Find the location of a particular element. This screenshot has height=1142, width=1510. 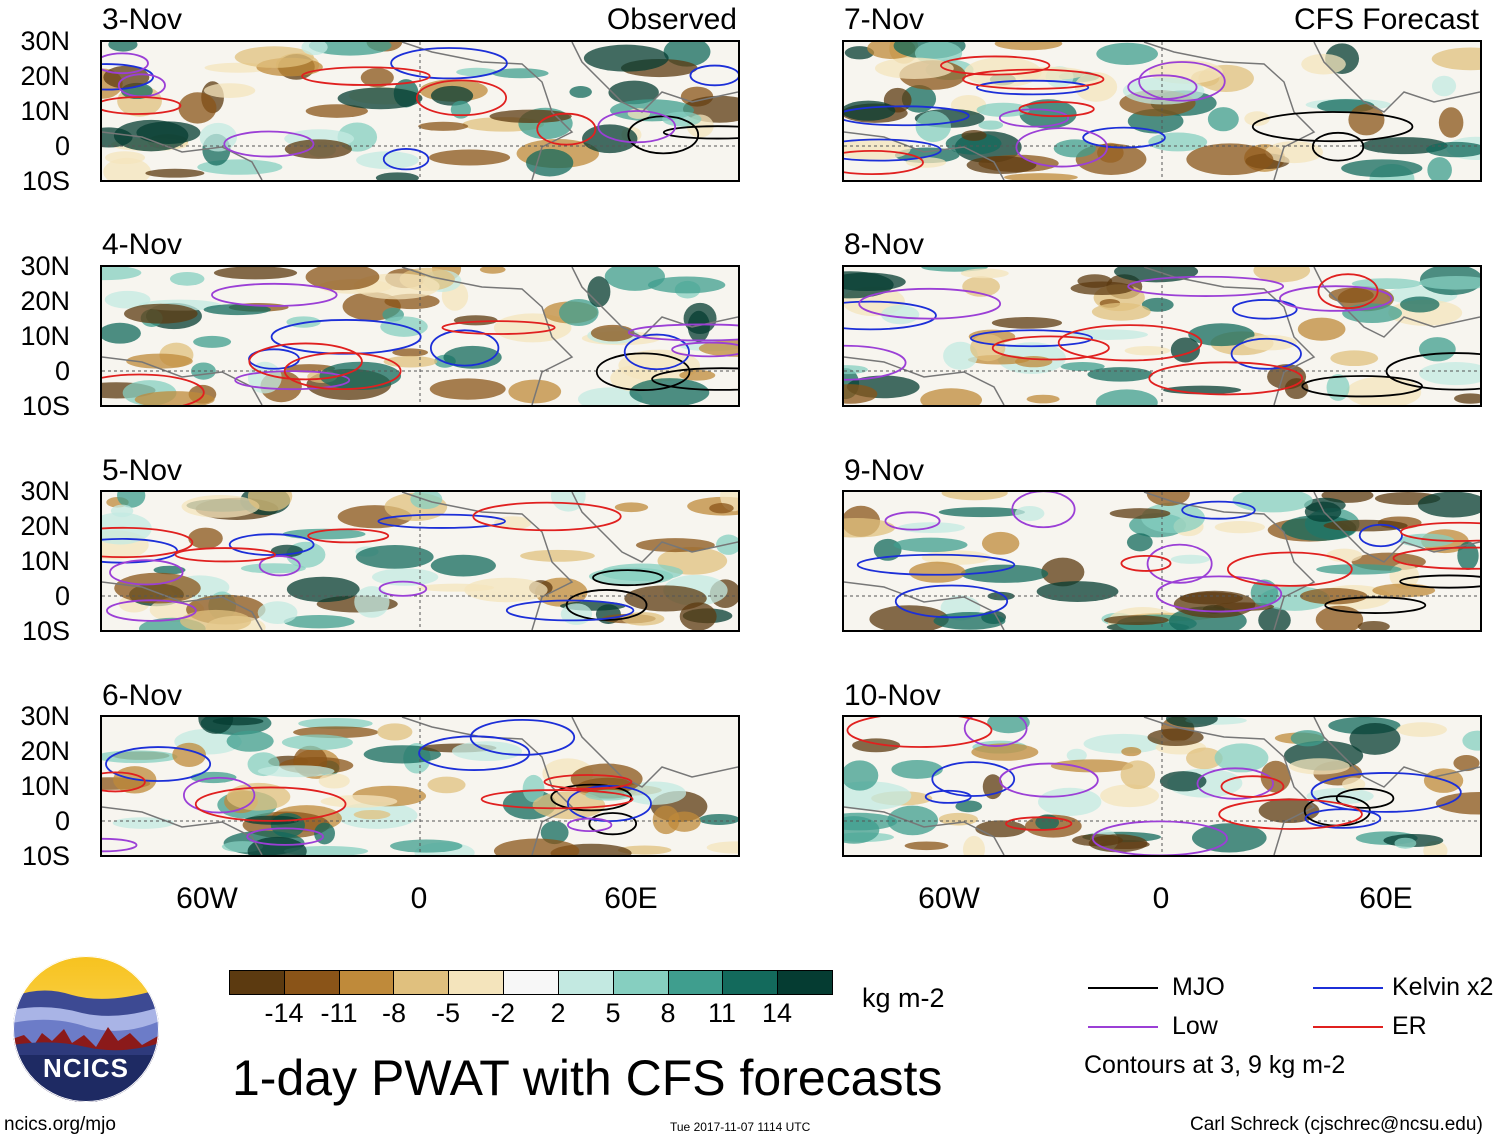

legend-note: Contours at 3, 9 kg m-2 is located at coordinates (1215, 1065).